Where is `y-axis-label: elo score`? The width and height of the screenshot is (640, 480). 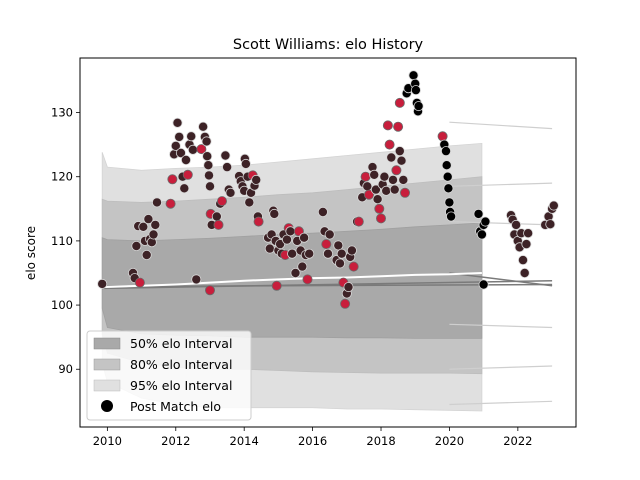
y-axis-label: elo score is located at coordinates (31, 253).